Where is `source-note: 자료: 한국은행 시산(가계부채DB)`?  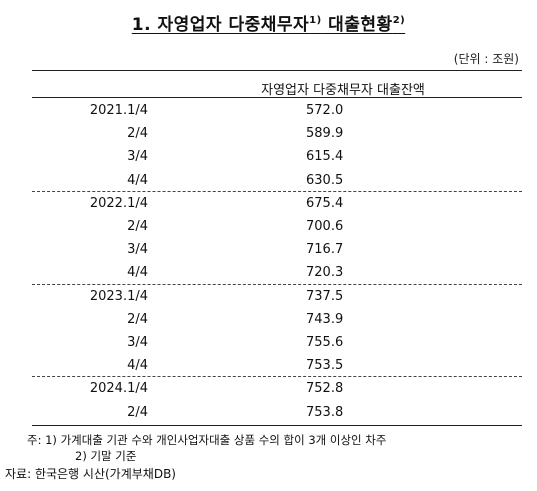
source-note: 자료: 한국은행 시산(가계부채DB) is located at coordinates (90, 474).